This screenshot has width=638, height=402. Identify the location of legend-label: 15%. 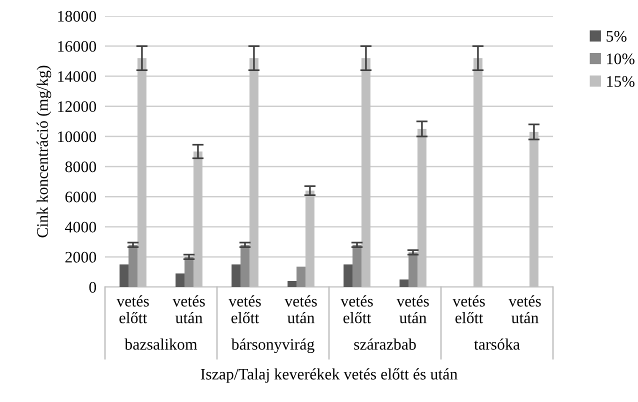
(620, 81).